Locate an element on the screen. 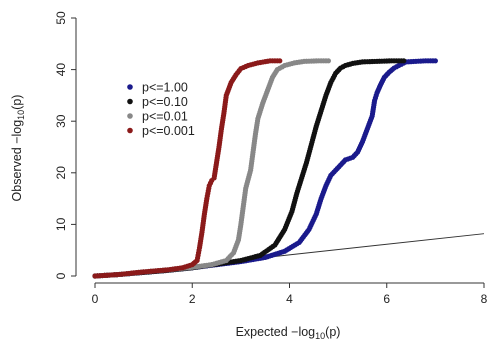 The image size is (497, 347). x-axis-title: Expected −log10(p) is located at coordinates (288, 333).